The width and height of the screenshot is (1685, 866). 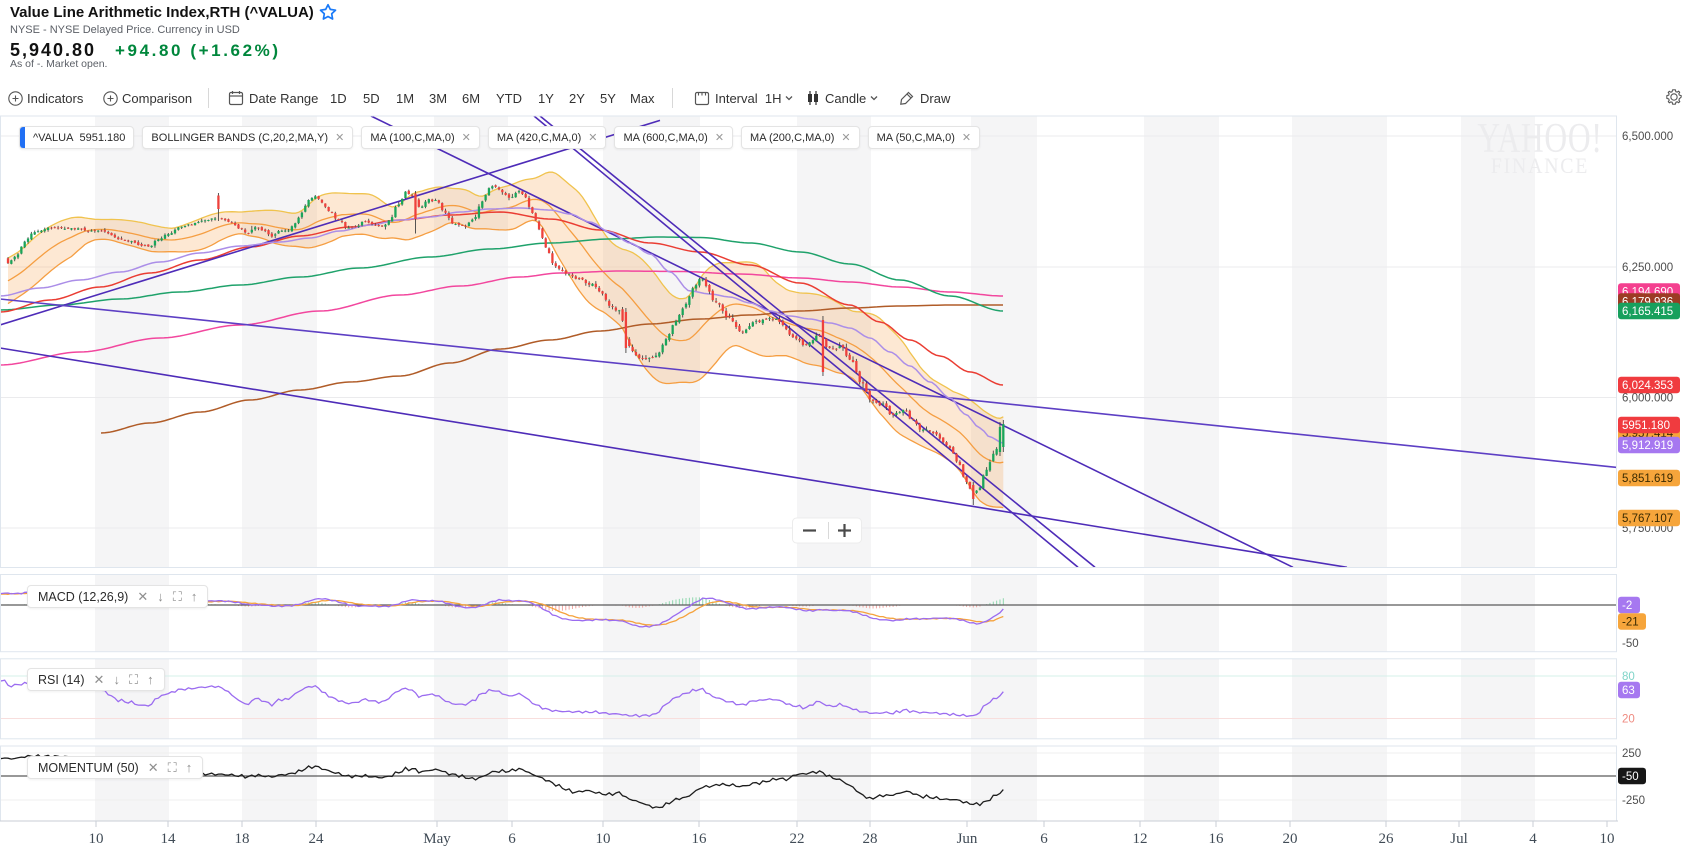 What do you see at coordinates (1647, 399) in the screenshot?
I see `svg-text: 6,000.000` at bounding box center [1647, 399].